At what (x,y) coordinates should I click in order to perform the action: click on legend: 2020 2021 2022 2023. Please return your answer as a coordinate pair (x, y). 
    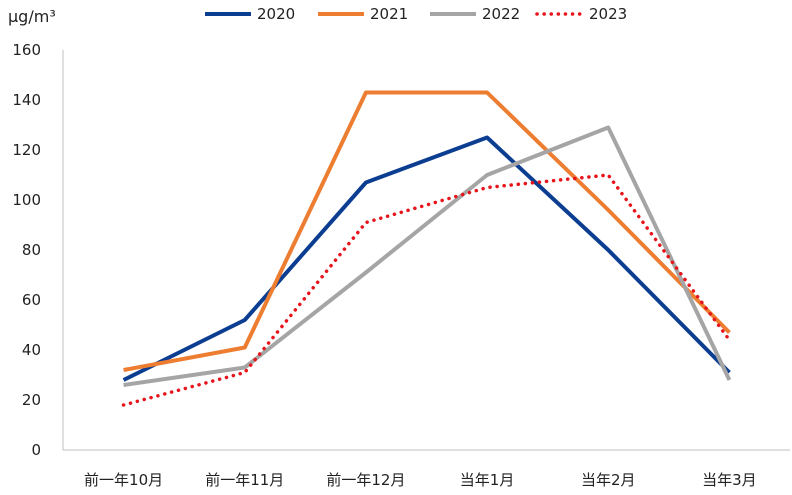
    Looking at the image, I should click on (416, 14).